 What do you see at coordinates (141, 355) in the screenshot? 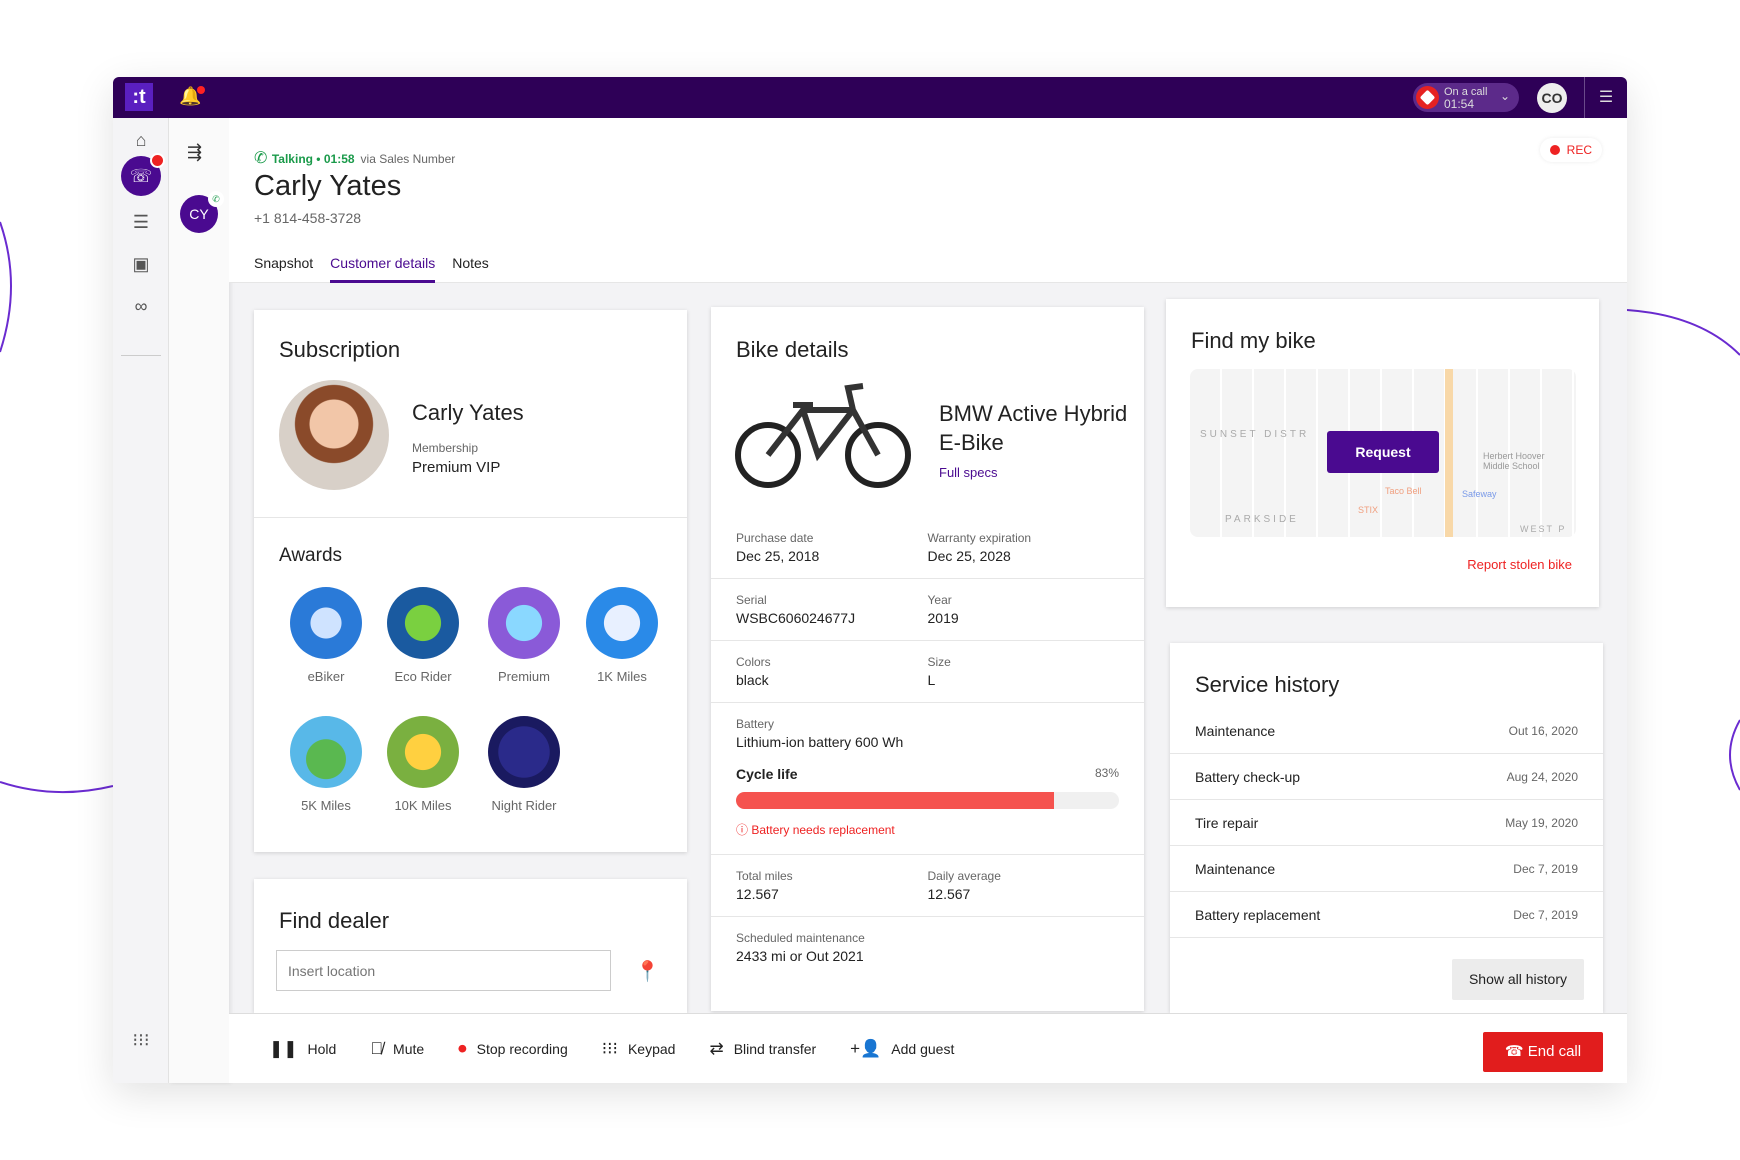
I see `divider` at bounding box center [141, 355].